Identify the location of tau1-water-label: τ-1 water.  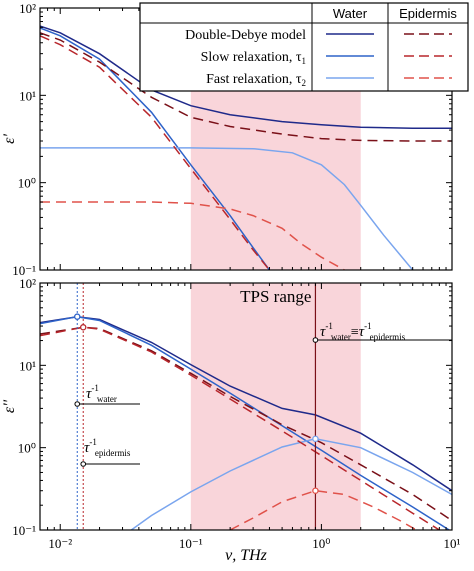
(101, 393).